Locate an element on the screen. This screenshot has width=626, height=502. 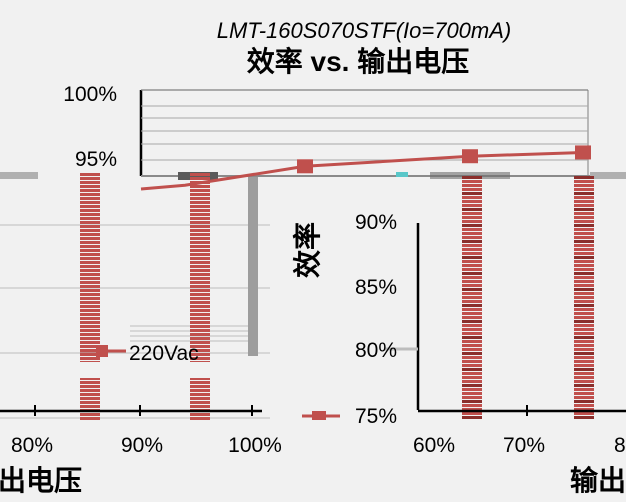
x-tick-70: 70% is located at coordinates (524, 445).